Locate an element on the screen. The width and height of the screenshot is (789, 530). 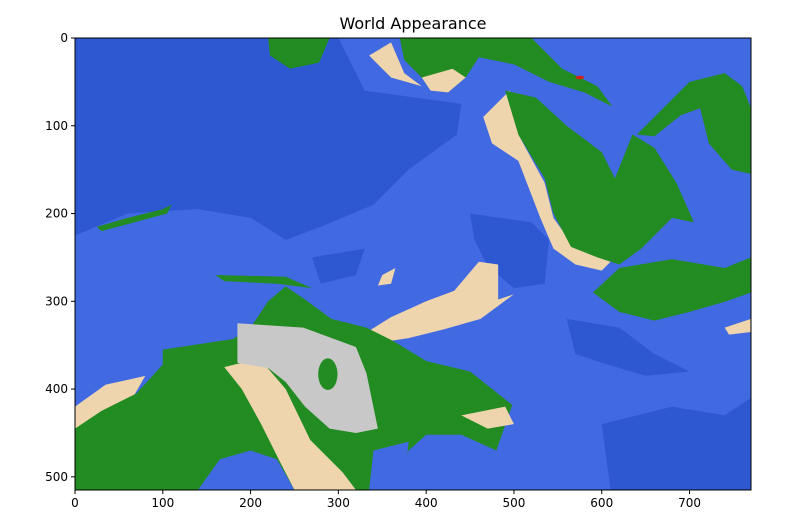
y-tick-label: 200 is located at coordinates (56, 214).